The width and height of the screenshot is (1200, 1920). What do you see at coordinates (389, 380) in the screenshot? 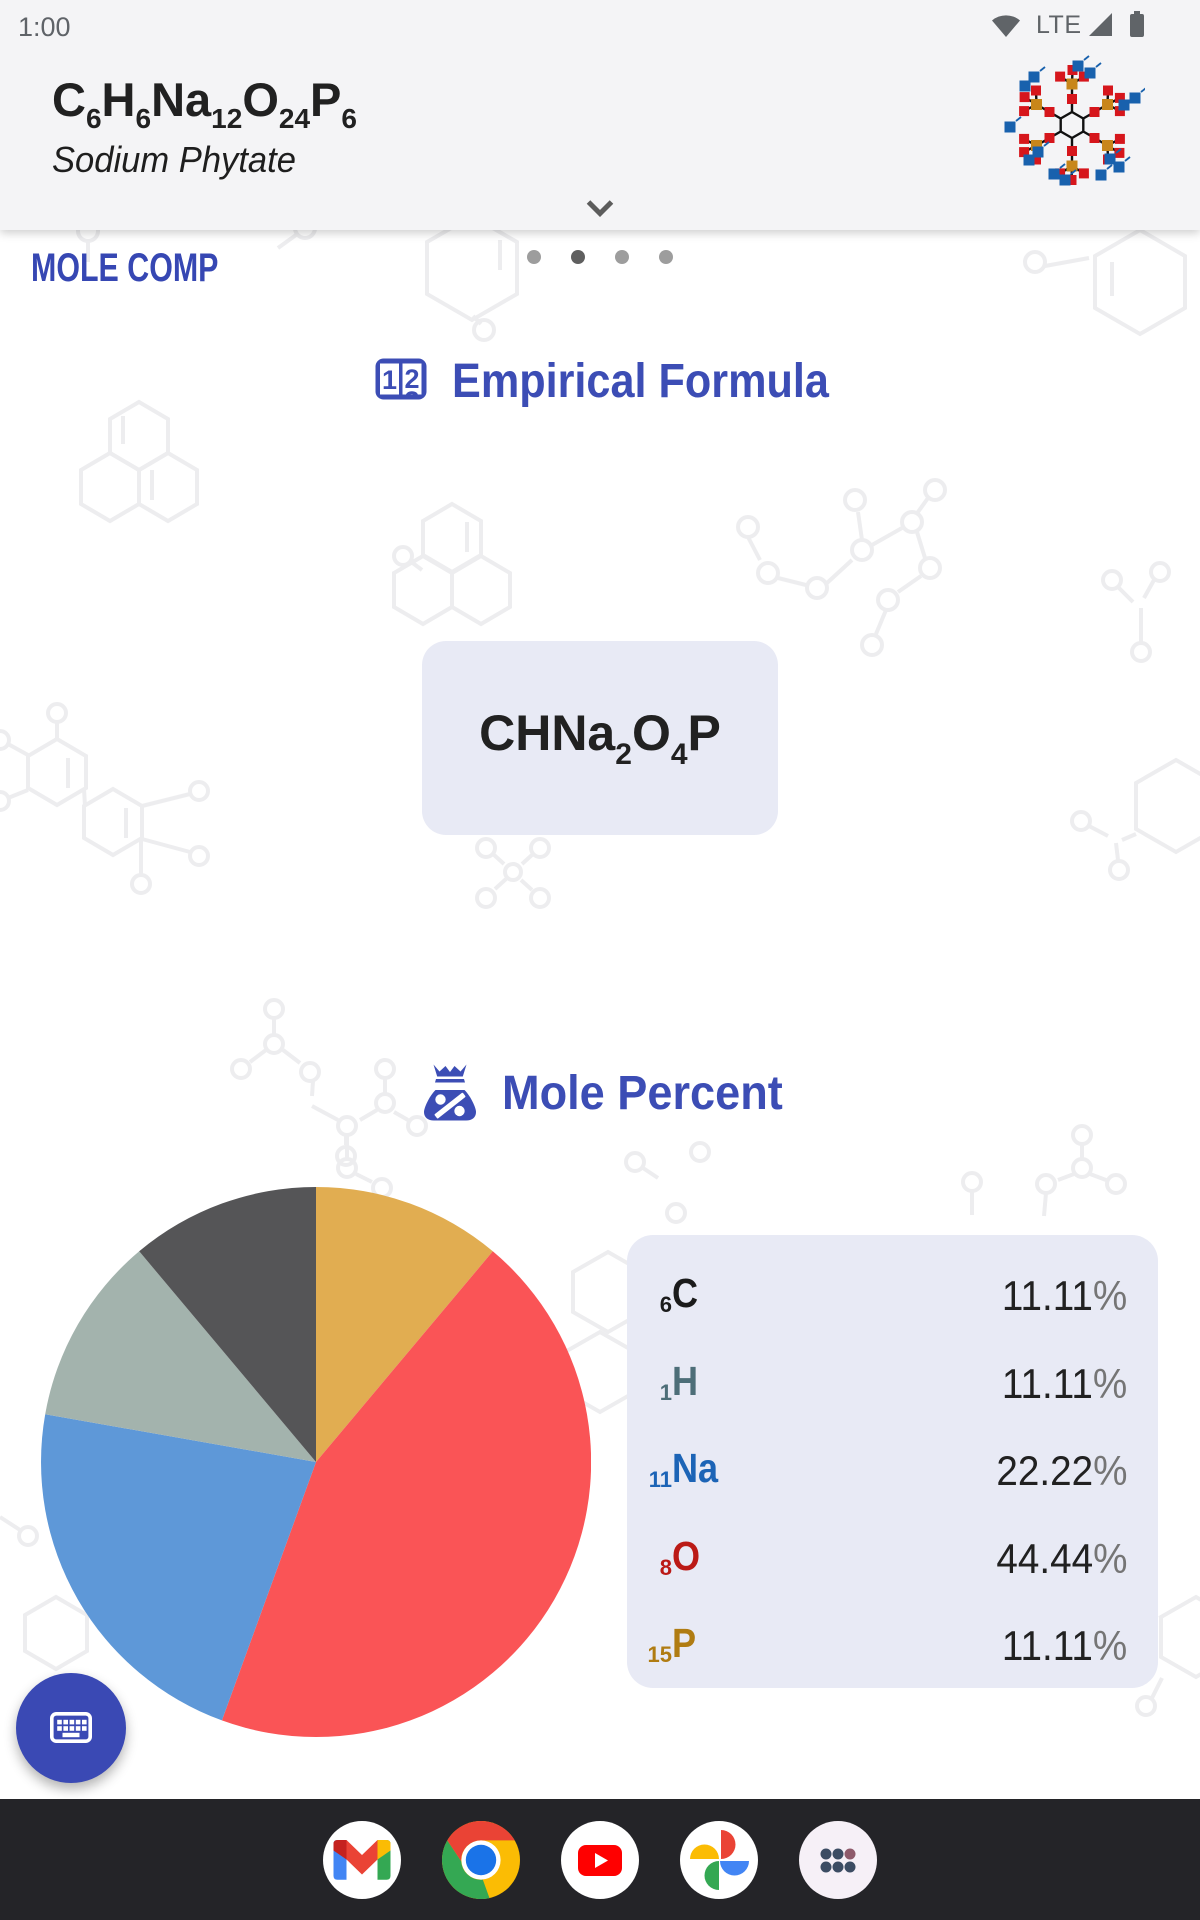
I see `svg-text: 1` at bounding box center [389, 380].